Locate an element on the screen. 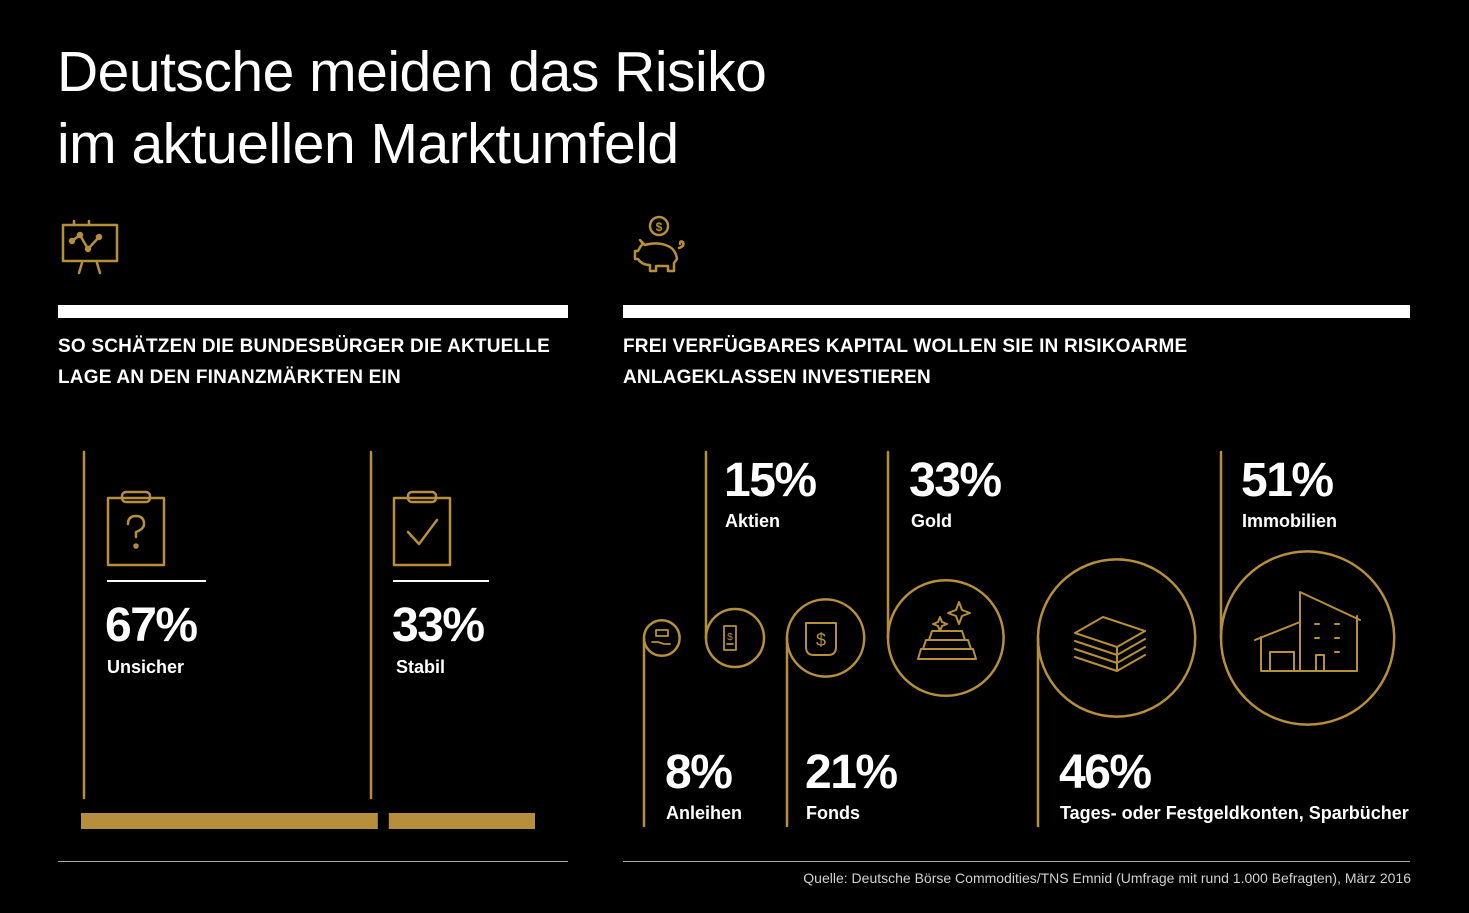 Image resolution: width=1469 pixels, height=913 pixels. category-label-anleihen: Anleihen is located at coordinates (704, 813).